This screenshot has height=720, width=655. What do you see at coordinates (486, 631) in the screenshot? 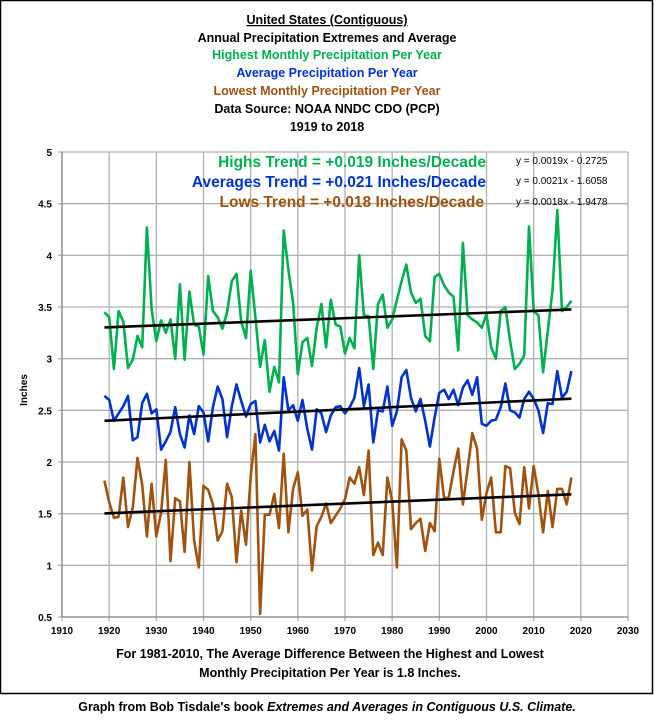
I see `x-tick-label: 2000` at bounding box center [486, 631].